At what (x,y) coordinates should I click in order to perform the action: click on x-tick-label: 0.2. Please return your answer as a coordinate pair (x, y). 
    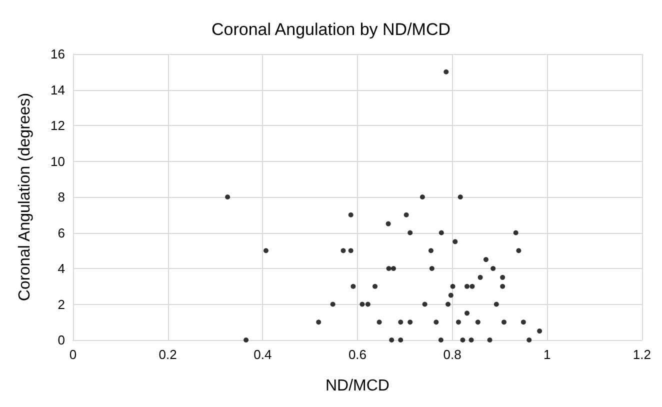
    Looking at the image, I should click on (167, 354).